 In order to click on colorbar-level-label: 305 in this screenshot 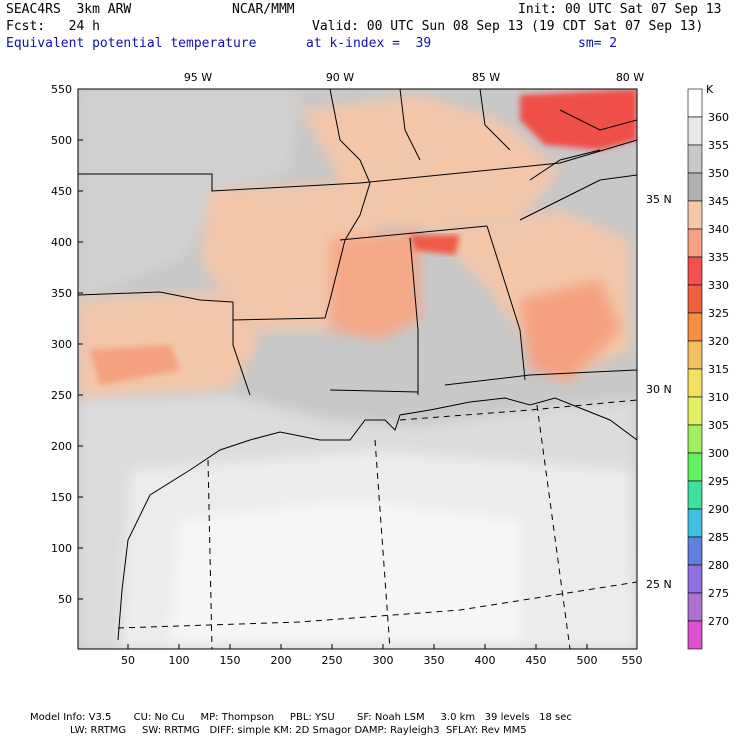, I will do `click(718, 425)`.